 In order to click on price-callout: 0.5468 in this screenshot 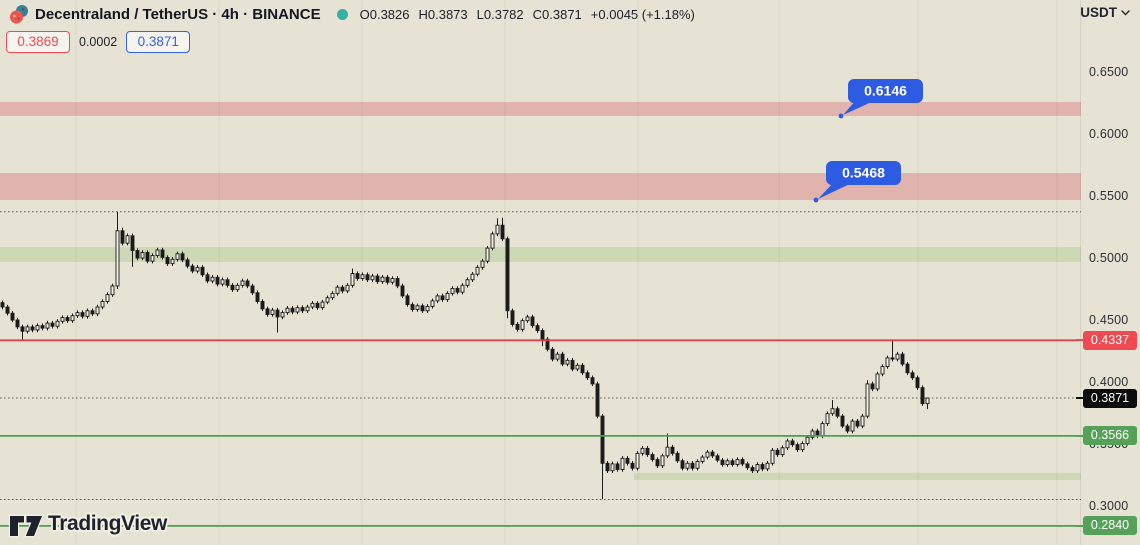, I will do `click(857, 182)`.